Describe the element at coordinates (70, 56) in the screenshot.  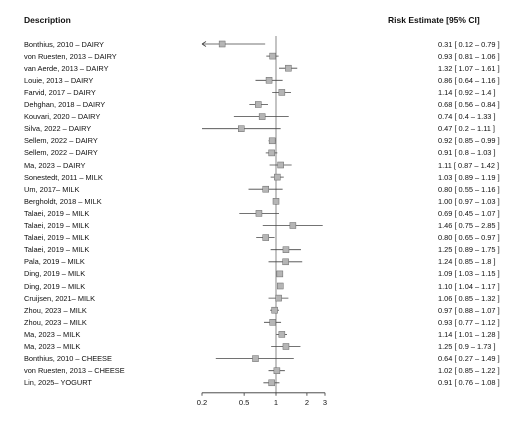
I see `study-label: von Ruesten, 2013 – DAIRY` at that location.